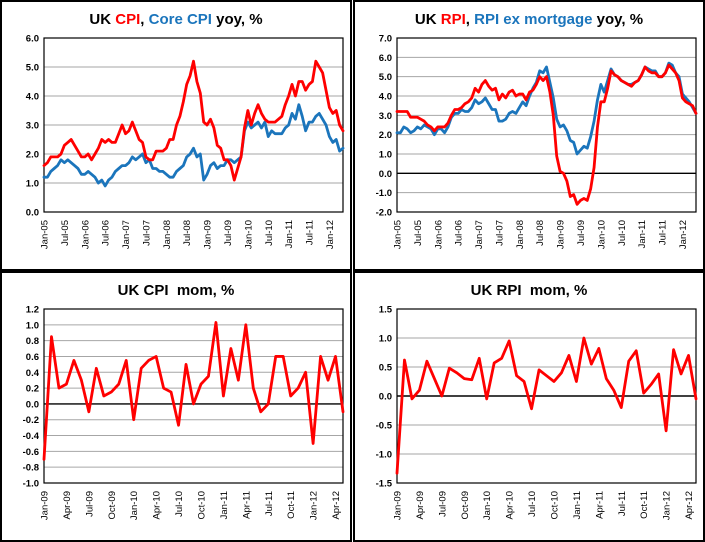 Image resolution: width=705 pixels, height=542 pixels. Describe the element at coordinates (32, 341) in the screenshot. I see `y-axis-tick-label: 0.8` at that location.